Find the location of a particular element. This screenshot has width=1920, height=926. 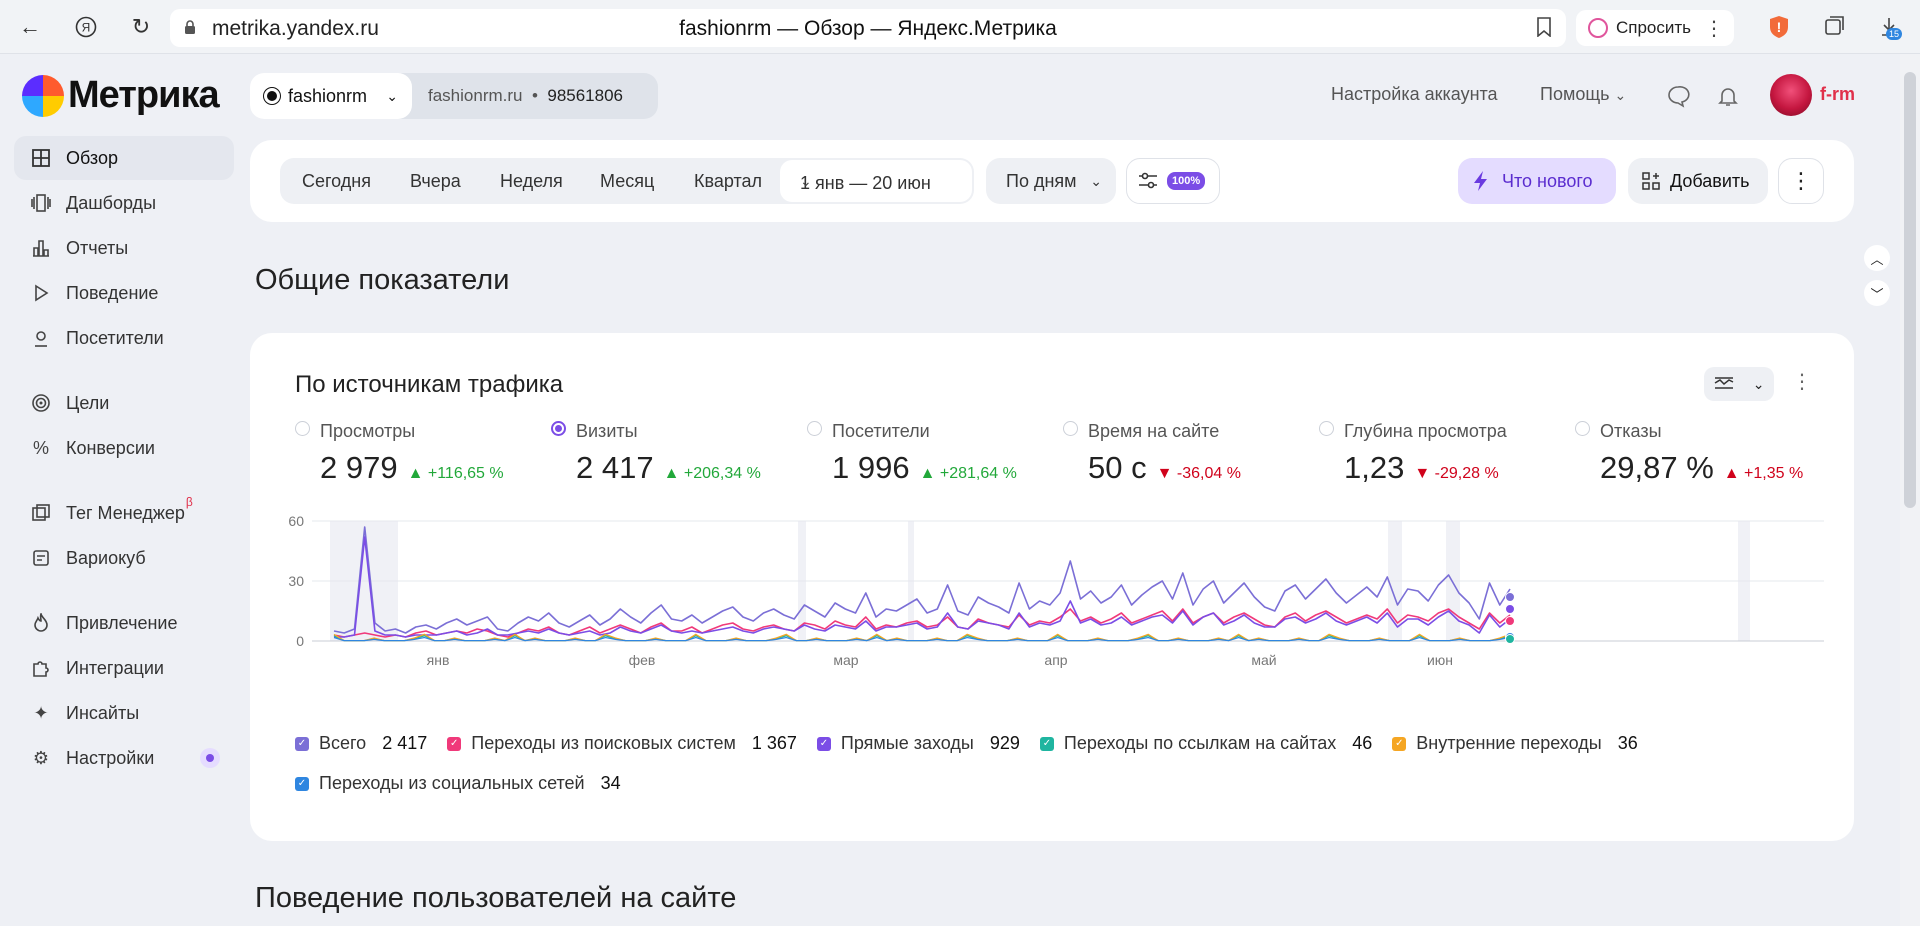

card-title: По источникам трафика is located at coordinates (429, 384).